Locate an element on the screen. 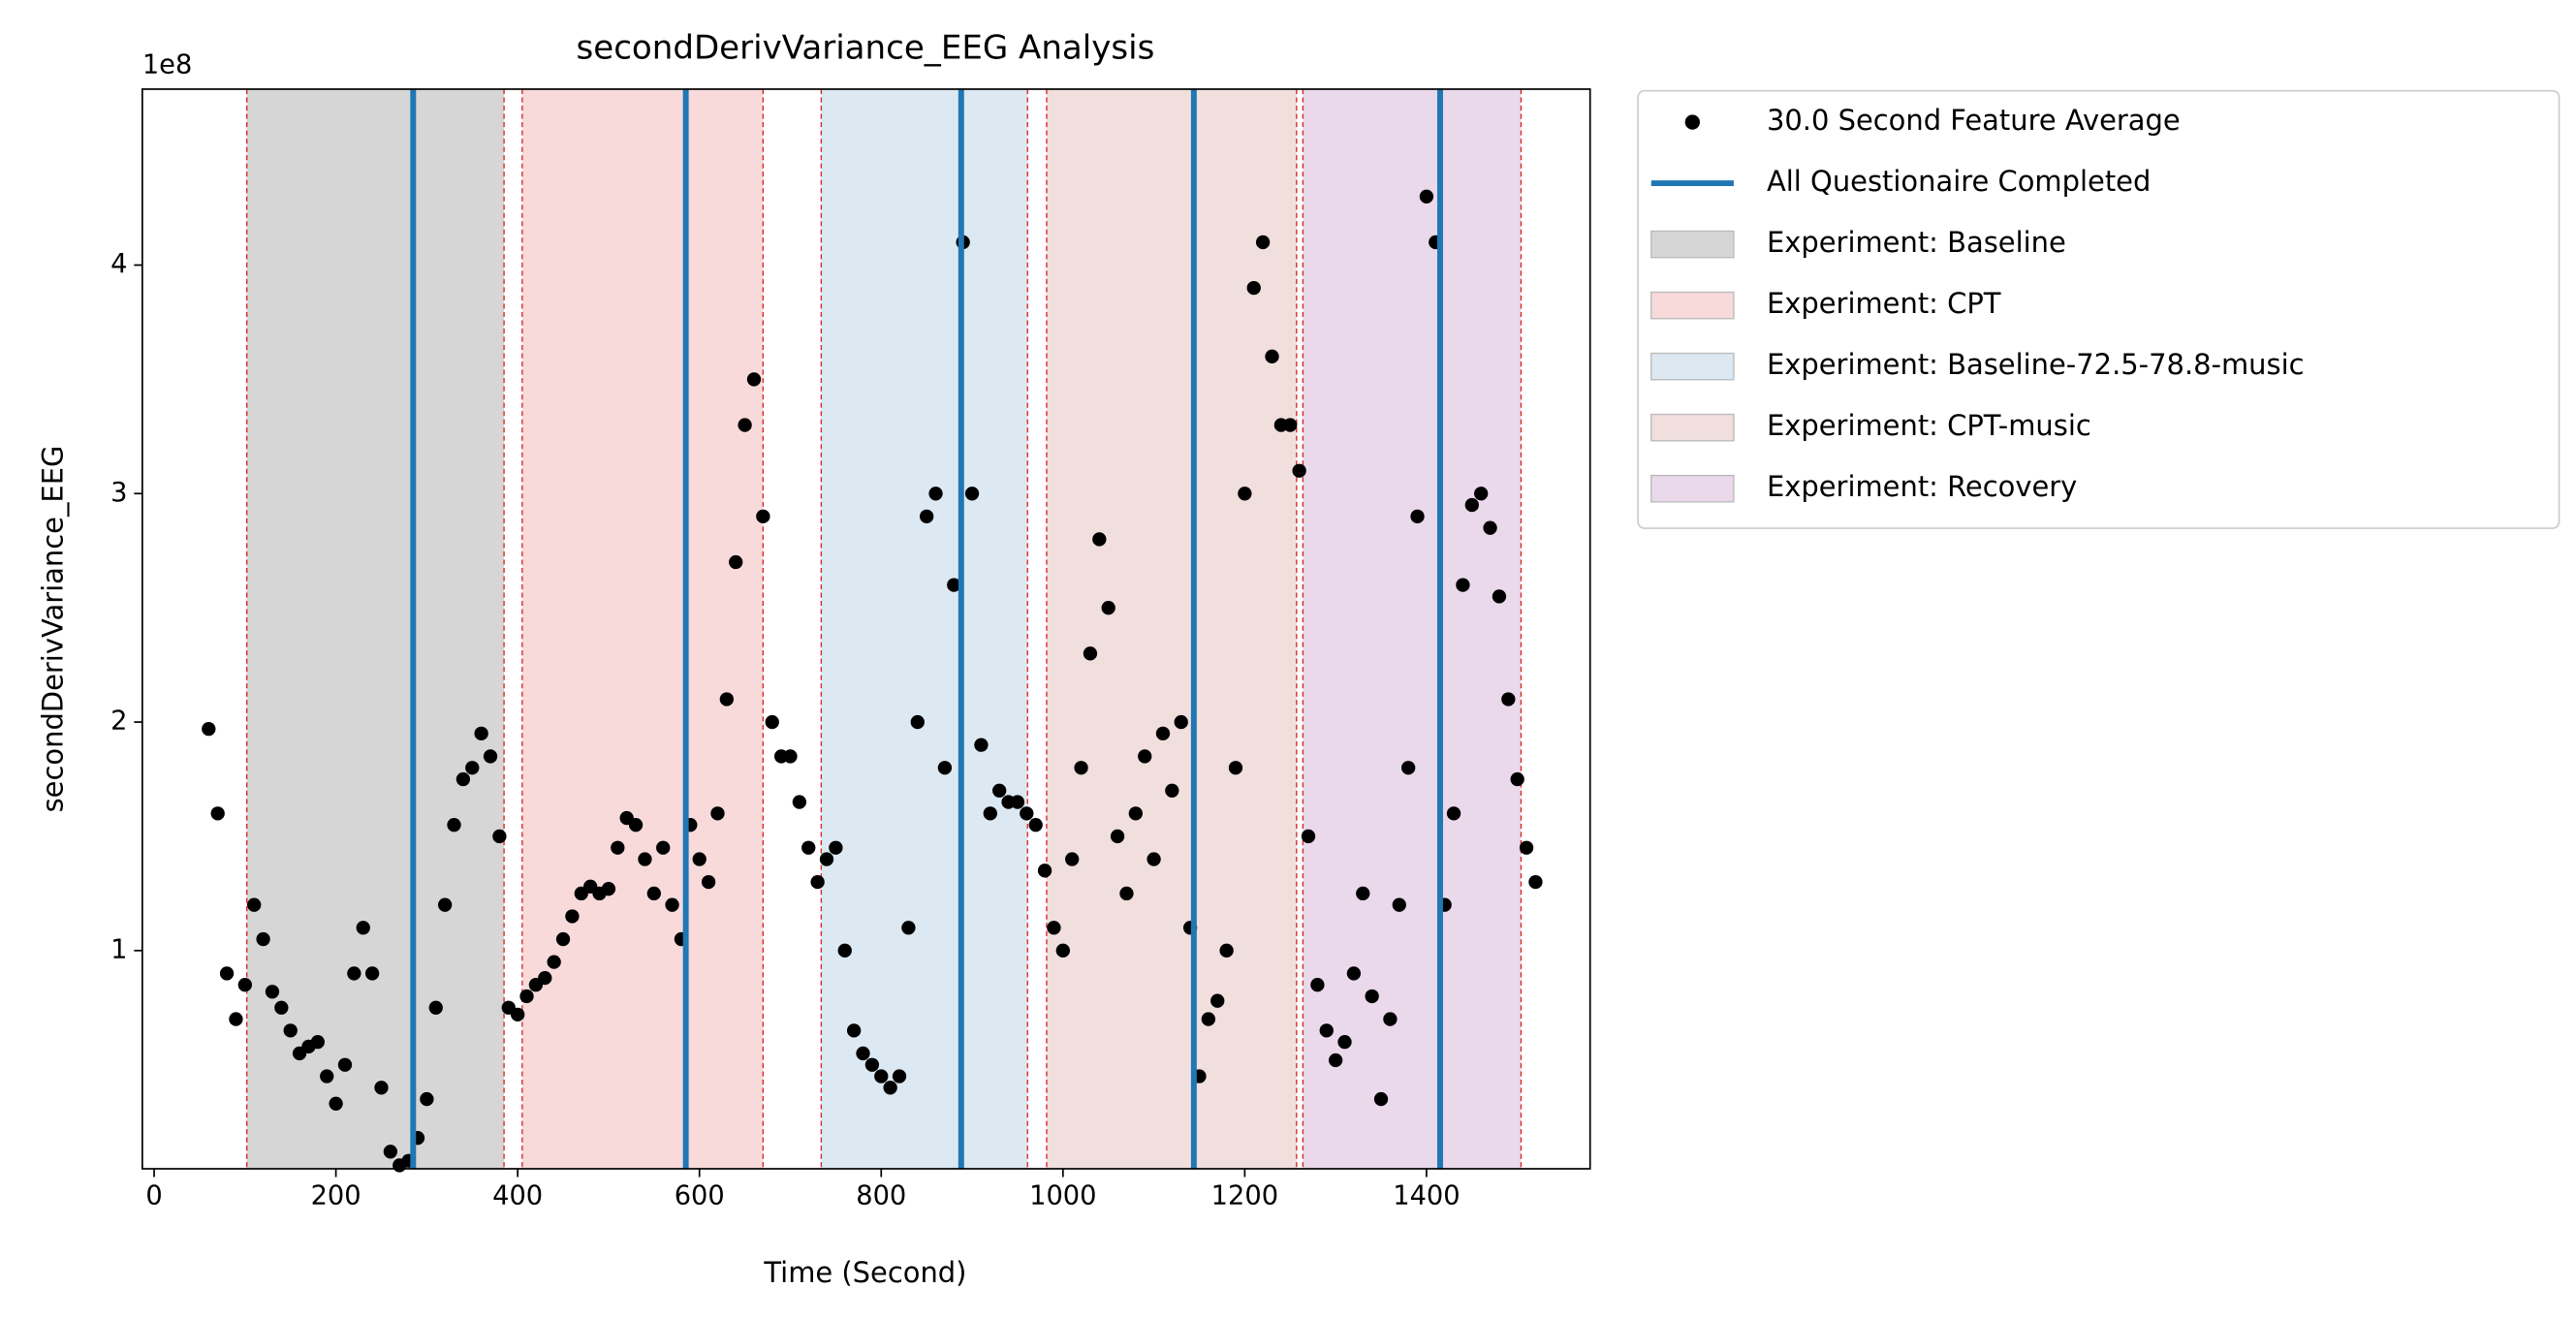  legend-label: Experiment: Baseline is located at coordinates (1916, 242).